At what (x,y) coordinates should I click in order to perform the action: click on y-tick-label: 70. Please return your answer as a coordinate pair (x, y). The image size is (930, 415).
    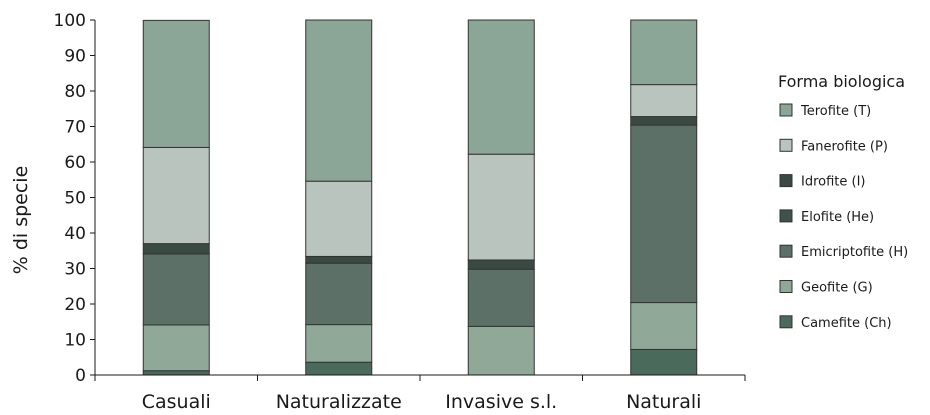
    Looking at the image, I should click on (75, 128).